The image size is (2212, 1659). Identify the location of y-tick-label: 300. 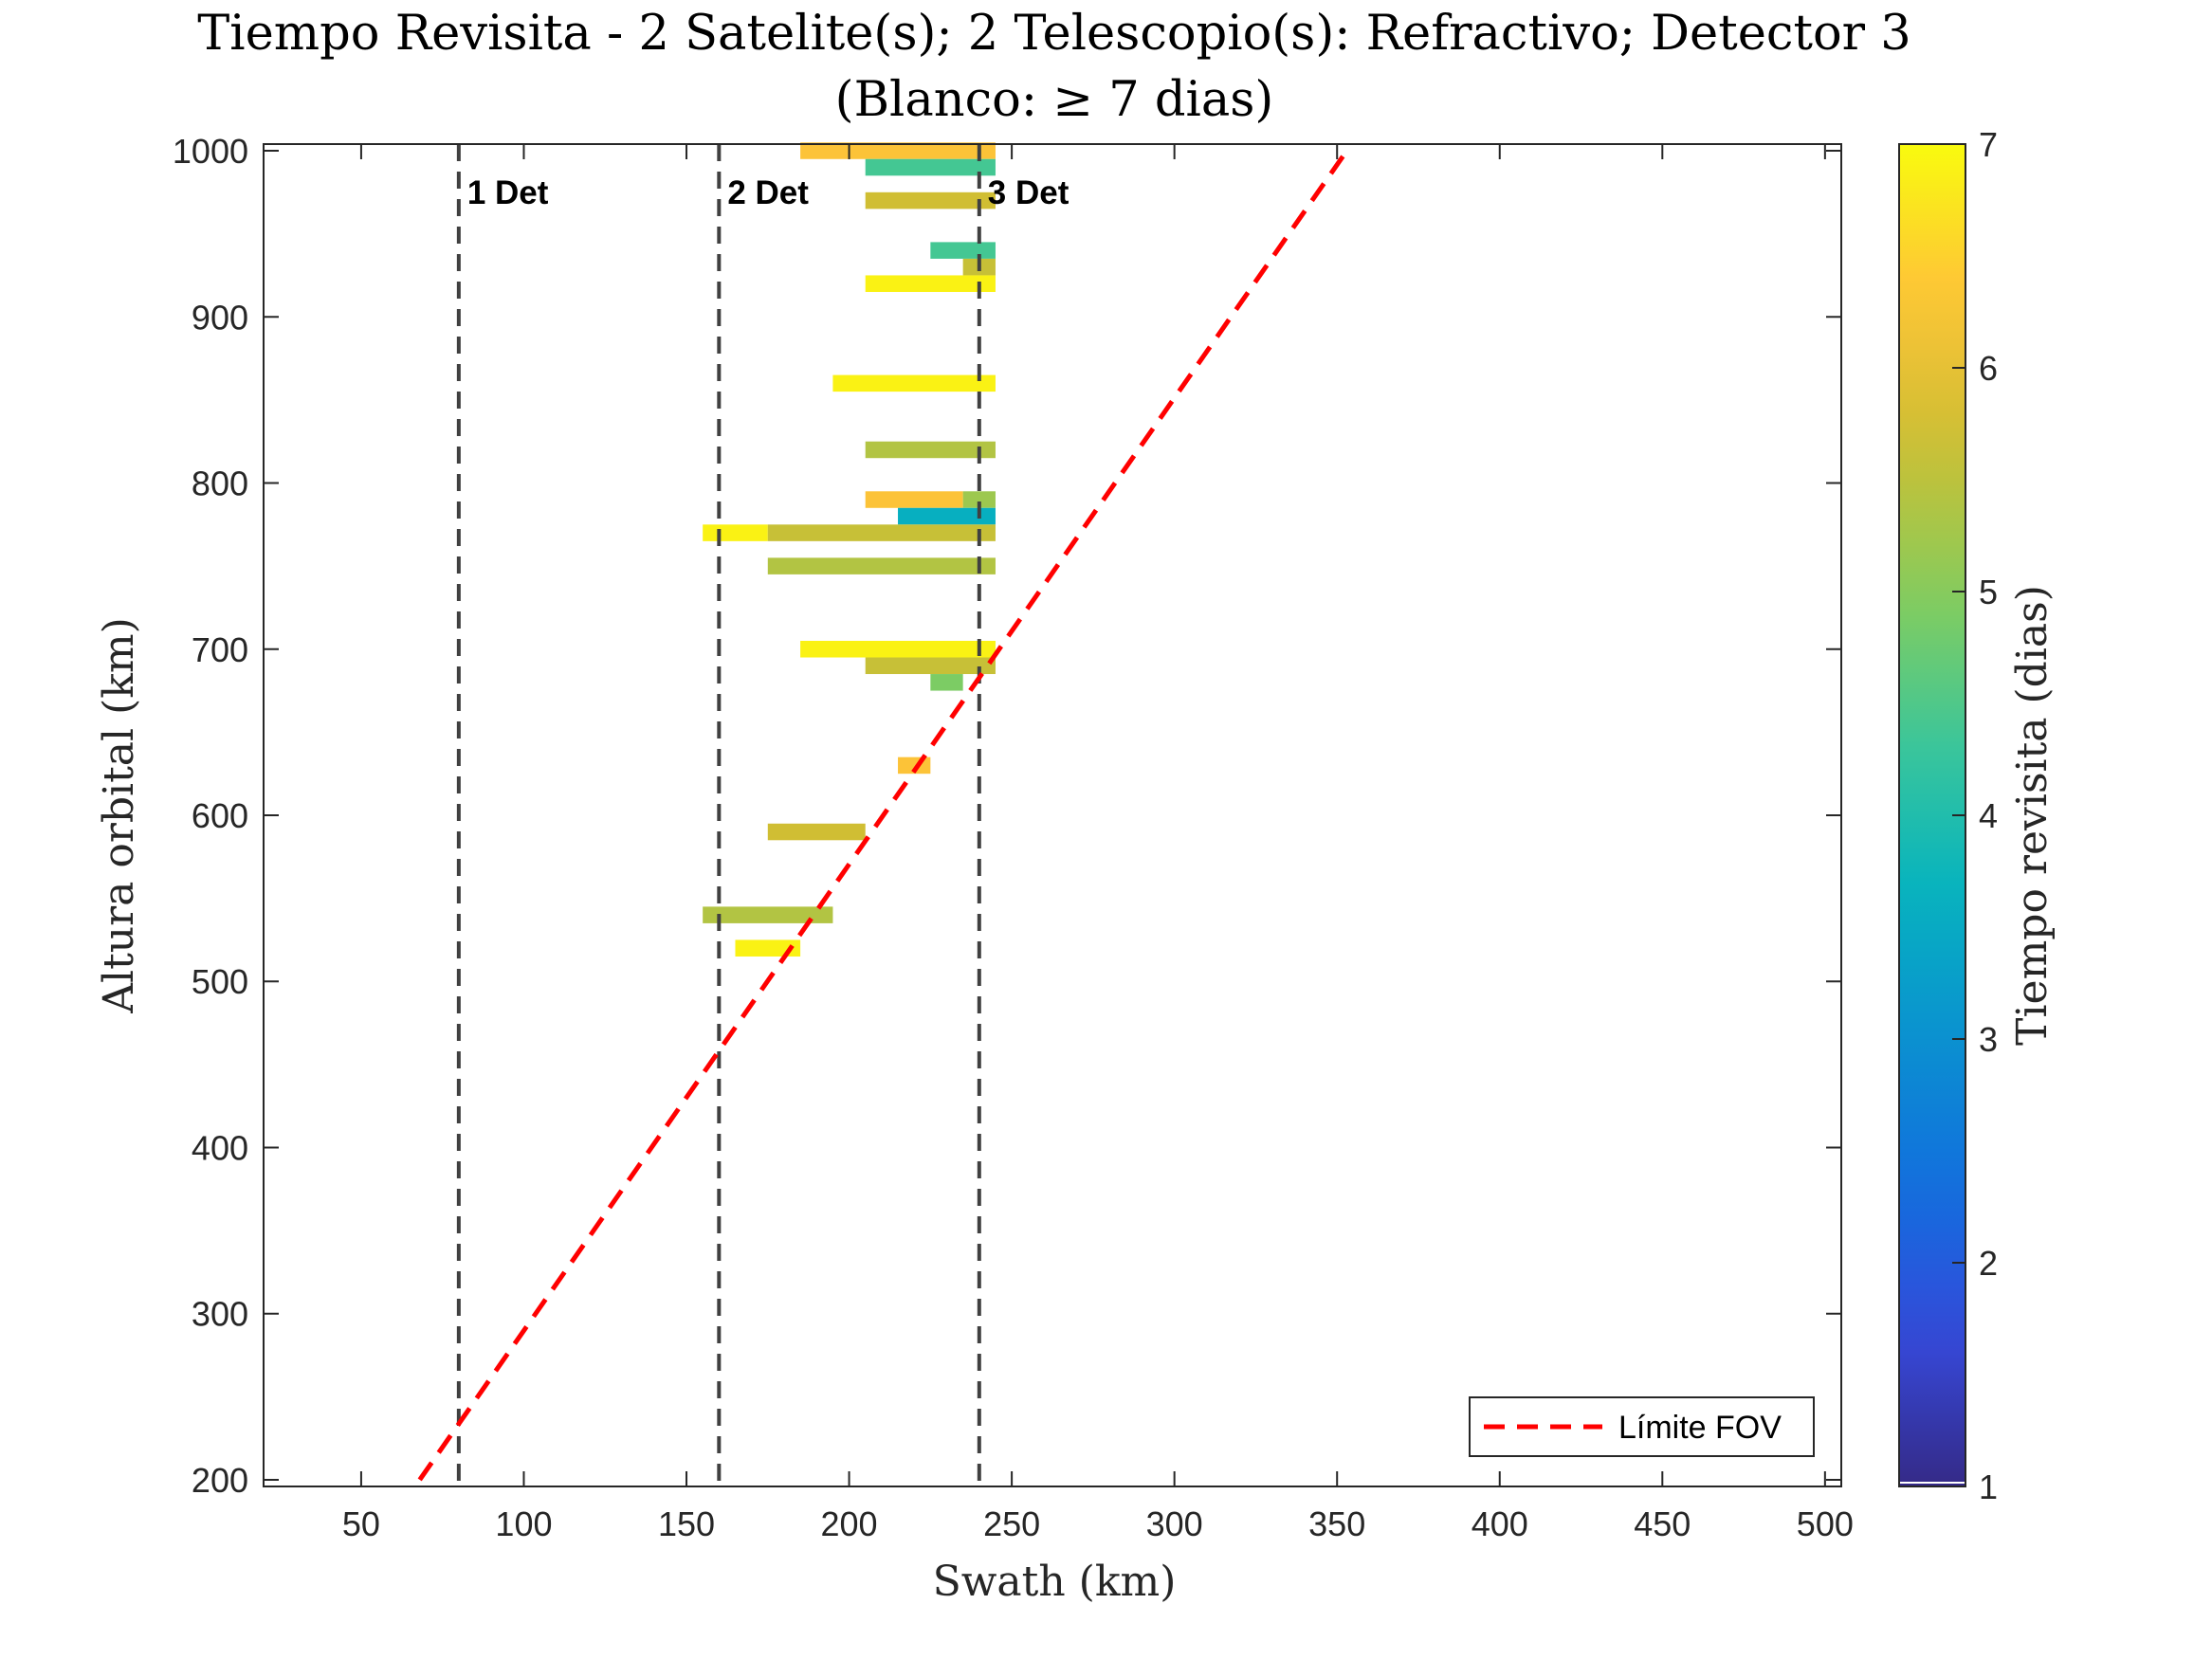
(220, 1314).